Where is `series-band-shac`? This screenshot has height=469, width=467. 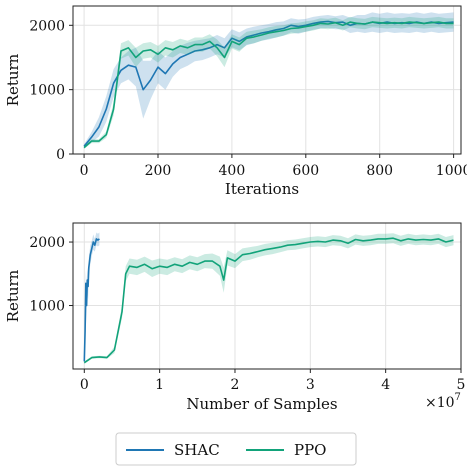
series-band-shac is located at coordinates (92, 298).